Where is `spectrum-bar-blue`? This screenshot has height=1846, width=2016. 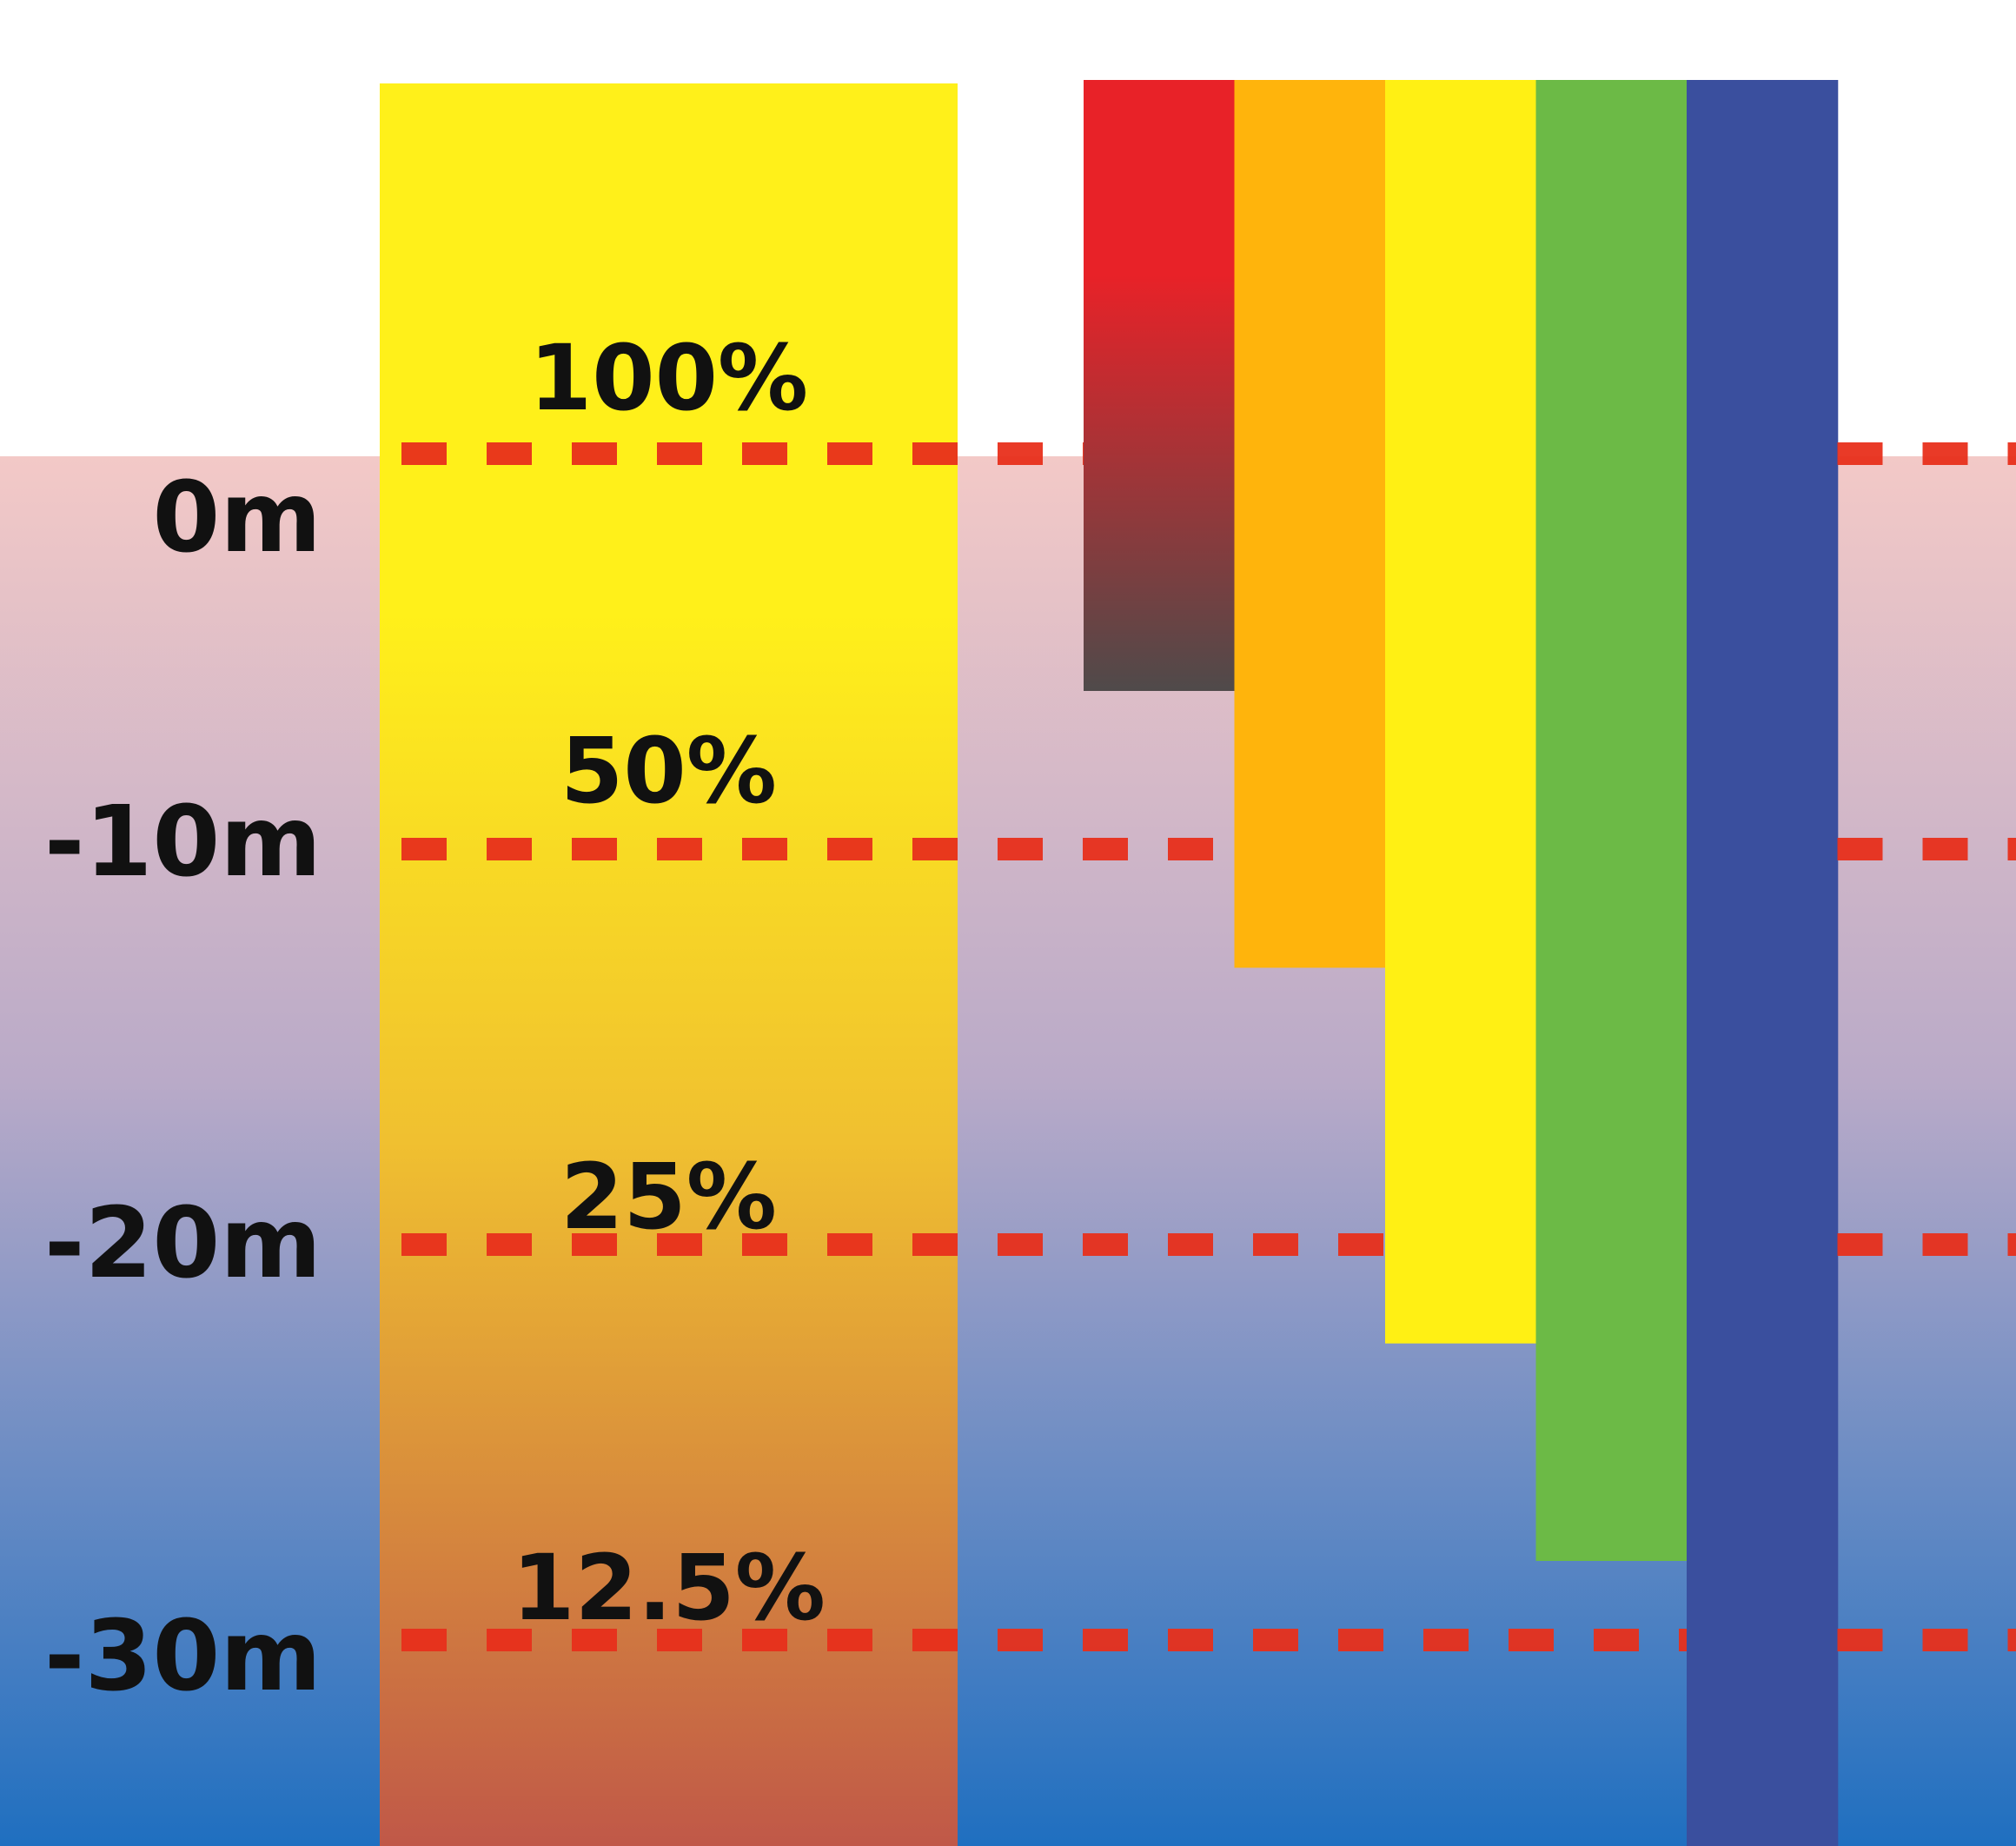 spectrum-bar-blue is located at coordinates (1763, 963).